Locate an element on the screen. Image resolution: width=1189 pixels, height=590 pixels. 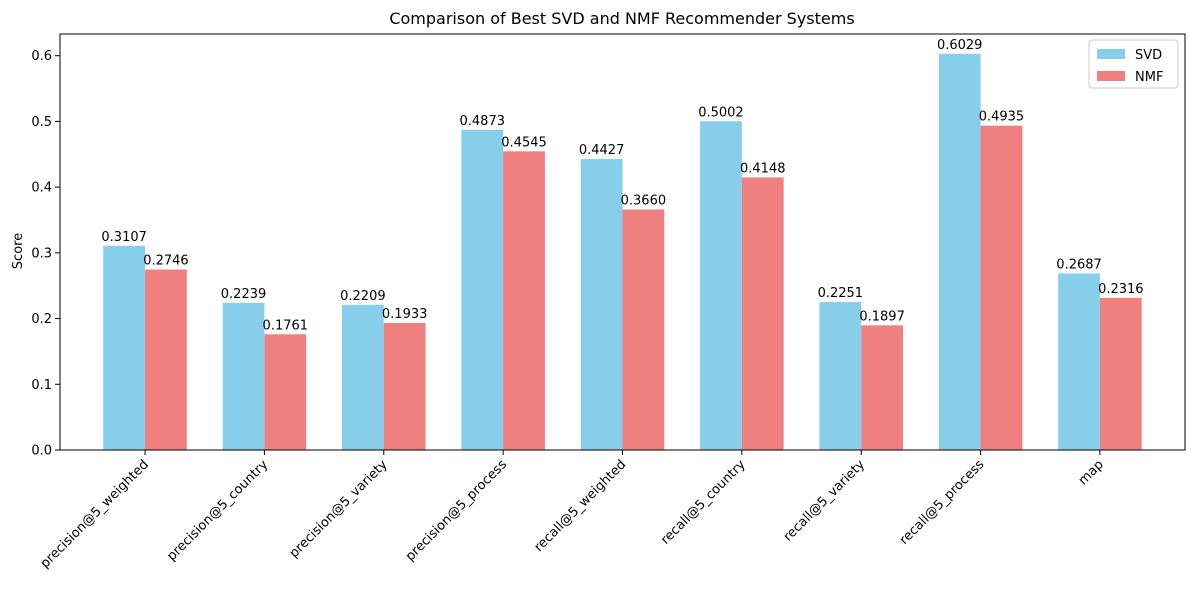
svd-value-label: 0.2239 is located at coordinates (244, 294).